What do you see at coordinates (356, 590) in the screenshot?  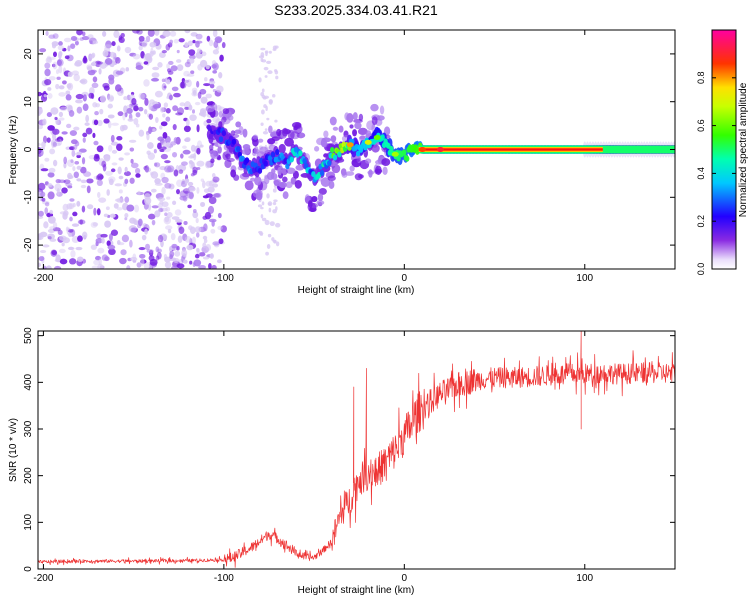 I see `snr-x-label: Height of straight line (km)` at bounding box center [356, 590].